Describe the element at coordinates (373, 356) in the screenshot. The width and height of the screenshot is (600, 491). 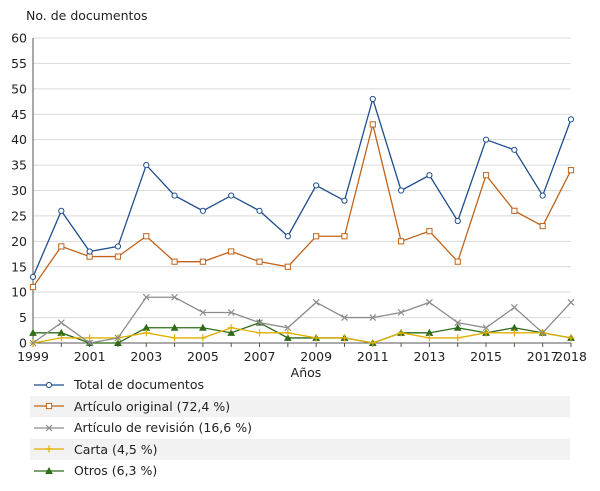
I see `x-tick-2011: 2011` at that location.